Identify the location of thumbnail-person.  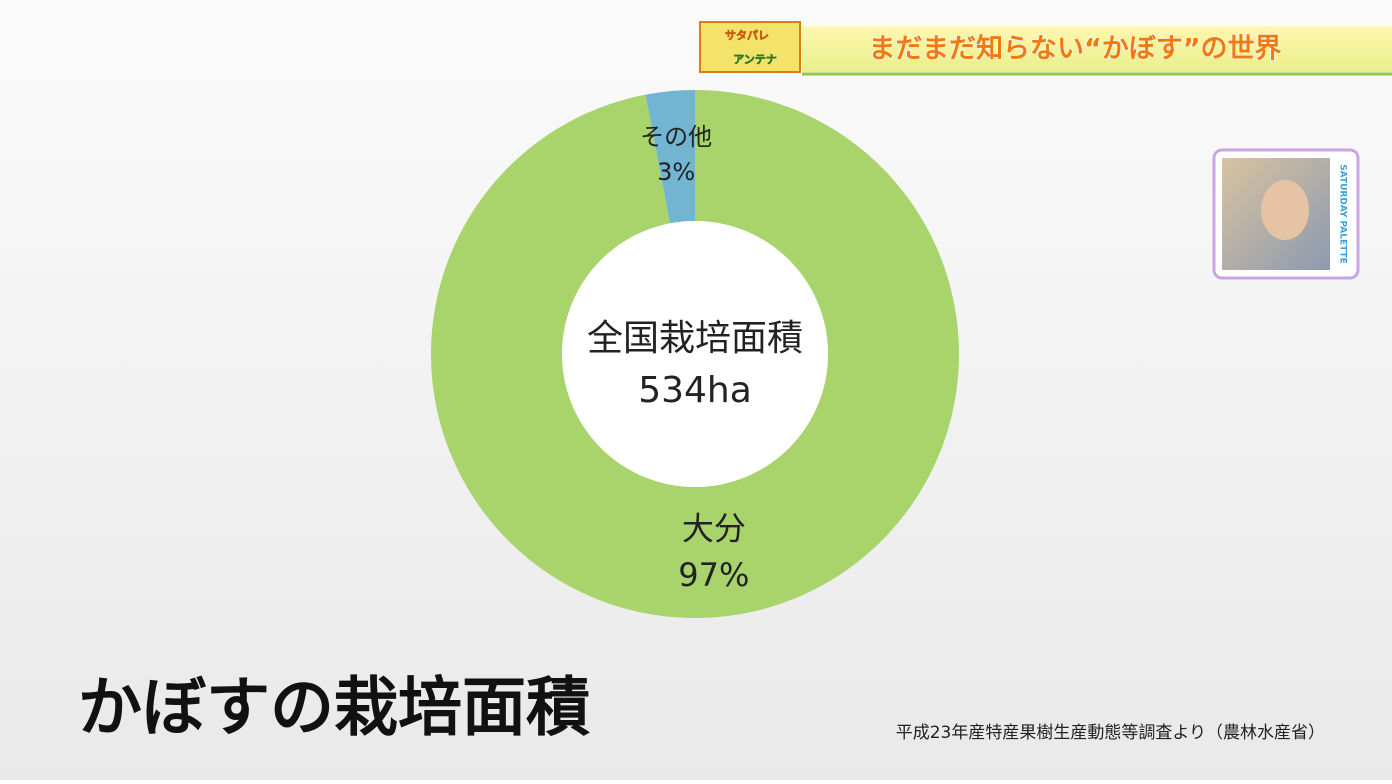
(1285, 210).